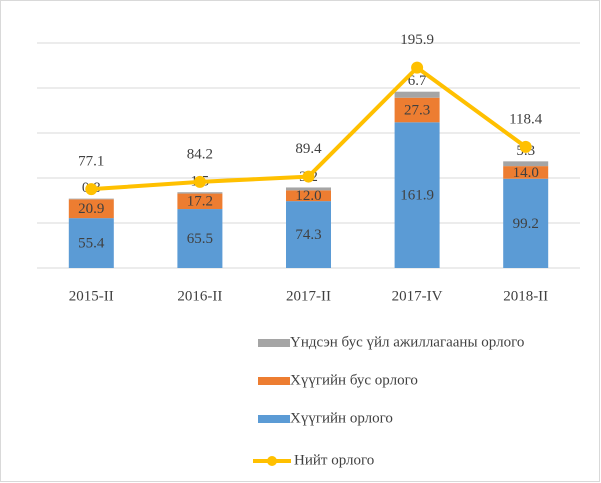  Describe the element at coordinates (525, 296) in the screenshot. I see `x-tick-label: 2018-II` at that location.